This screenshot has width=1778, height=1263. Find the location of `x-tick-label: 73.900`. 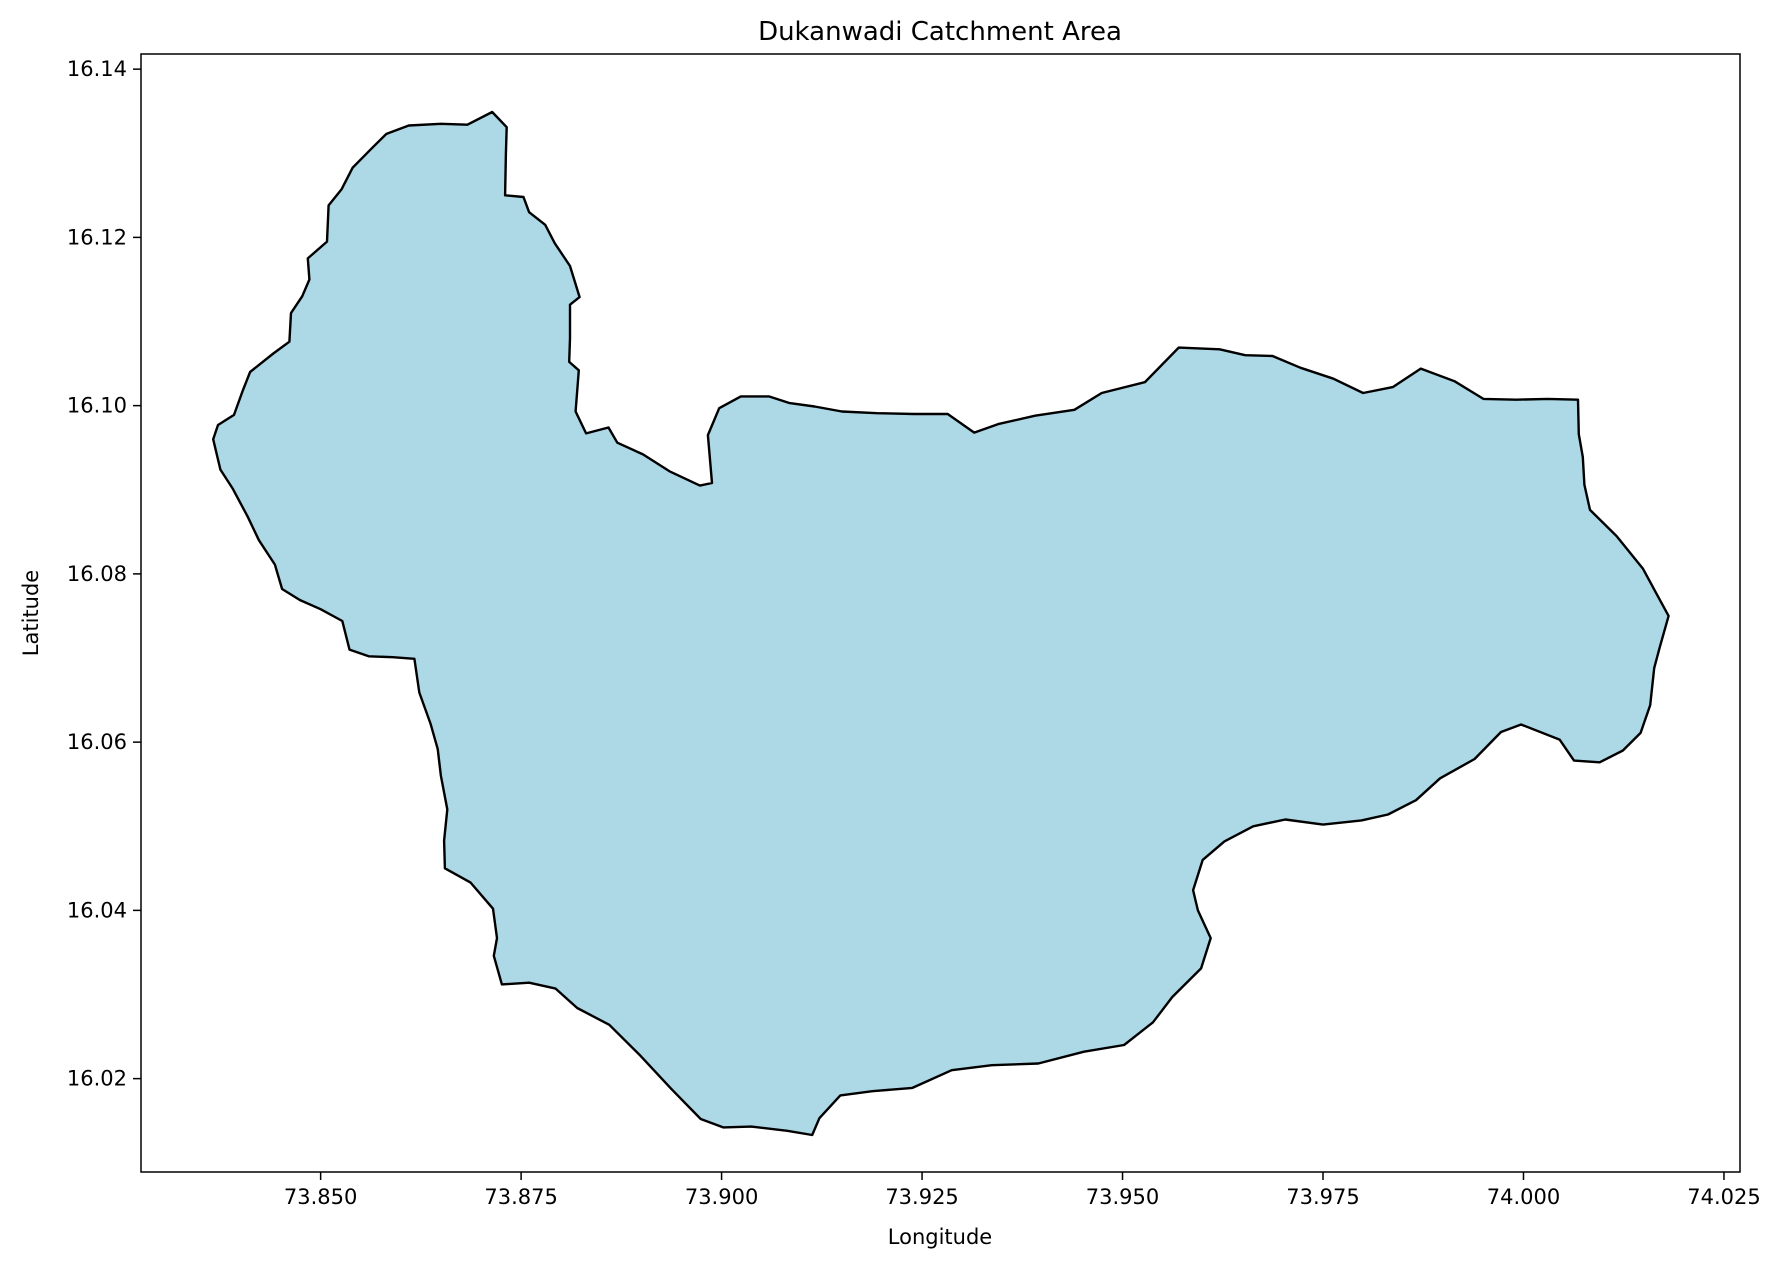

x-tick-label: 73.900 is located at coordinates (721, 1197).